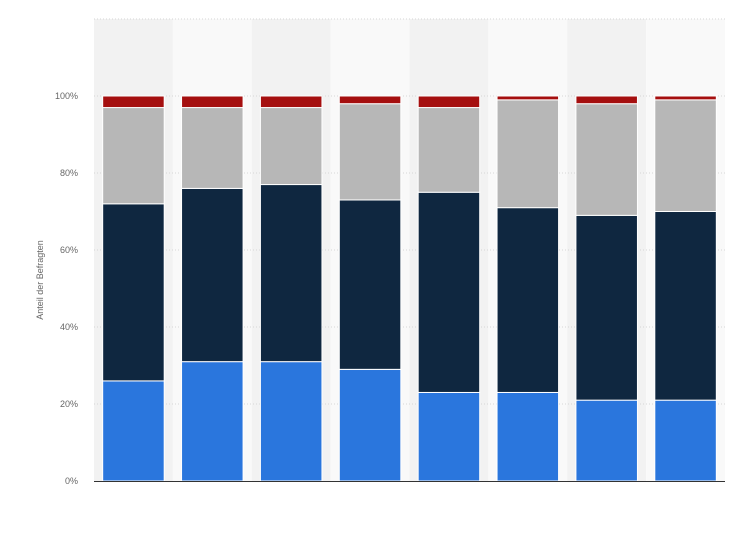  I want to click on y-axis-tick-labels: 0% 20% 40% 60% 80% 100%, so click(66, 288).